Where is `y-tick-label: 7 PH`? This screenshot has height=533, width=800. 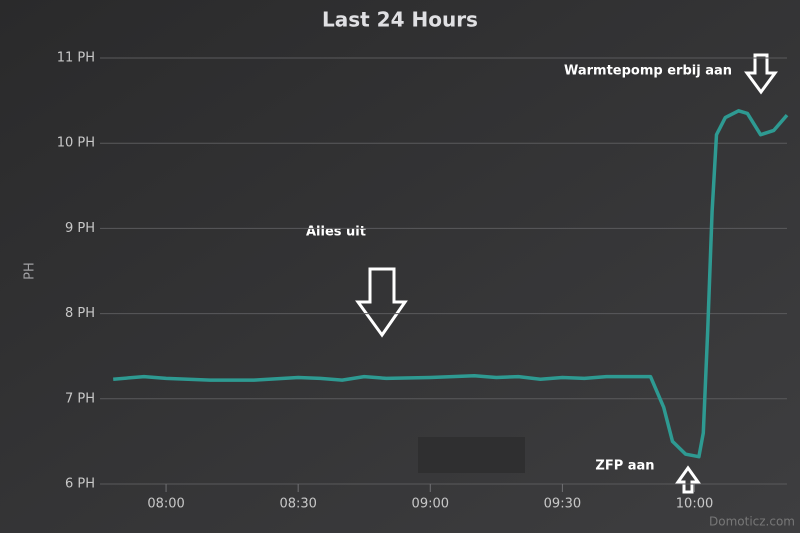 y-tick-label: 7 PH is located at coordinates (80, 398).